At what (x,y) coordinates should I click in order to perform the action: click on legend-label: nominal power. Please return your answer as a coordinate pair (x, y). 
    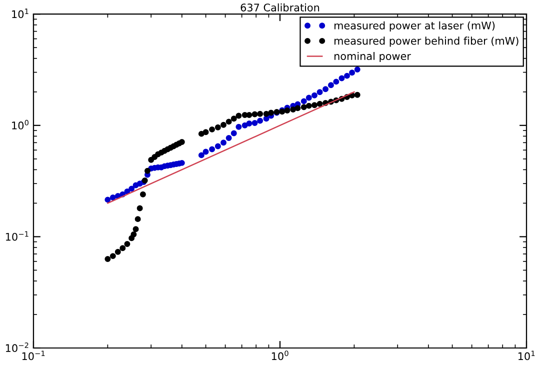
    Looking at the image, I should click on (372, 57).